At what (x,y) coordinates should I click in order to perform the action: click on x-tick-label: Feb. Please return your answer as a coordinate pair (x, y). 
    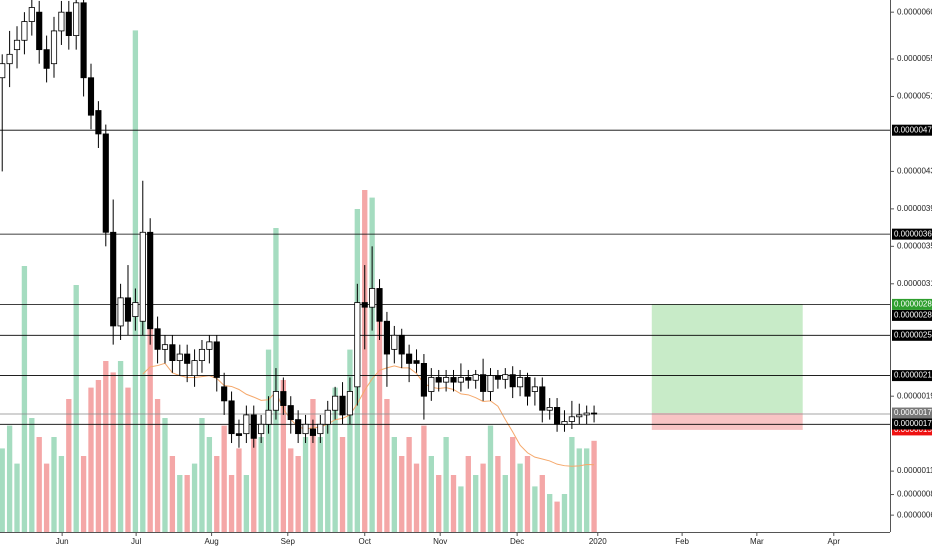
    Looking at the image, I should click on (682, 541).